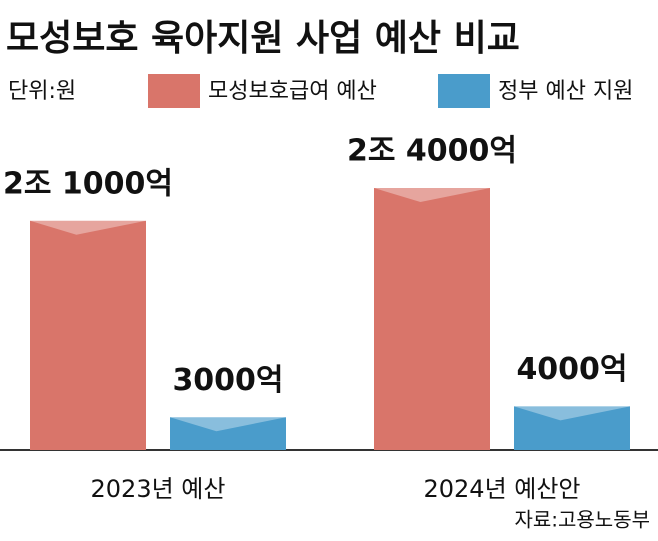 The width and height of the screenshot is (658, 541). Describe the element at coordinates (88, 183) in the screenshot. I see `value-label: 2조 1000억` at that location.